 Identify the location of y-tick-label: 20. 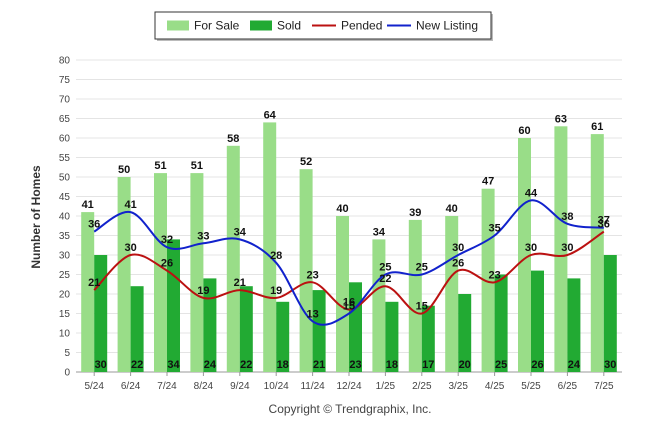
(65, 295).